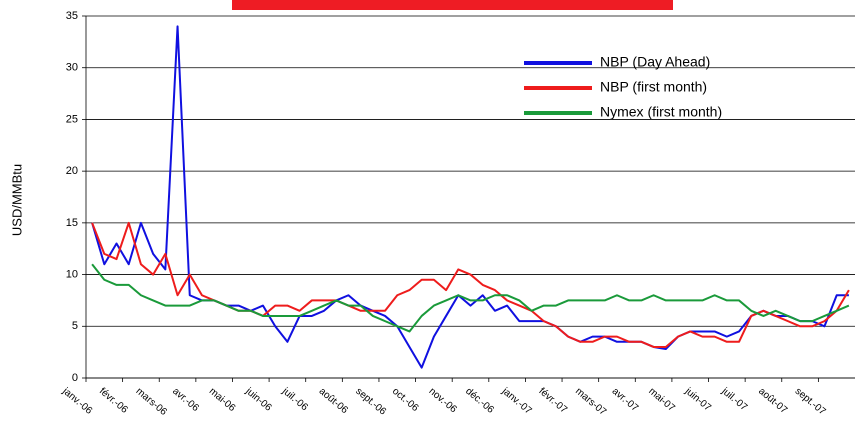 Image resolution: width=860 pixels, height=432 pixels. Describe the element at coordinates (661, 400) in the screenshot. I see `x-tick-label: mai-07` at that location.